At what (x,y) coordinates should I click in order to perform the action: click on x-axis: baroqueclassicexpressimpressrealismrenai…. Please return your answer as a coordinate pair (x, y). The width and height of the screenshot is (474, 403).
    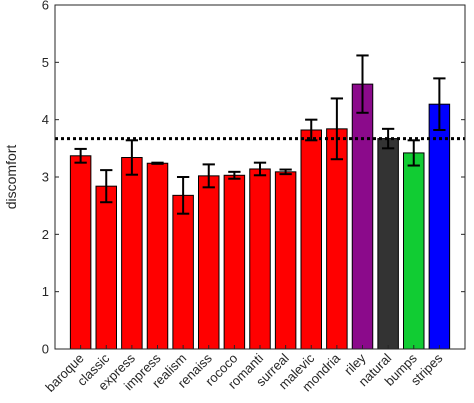
    Looking at the image, I should click on (244, 370).